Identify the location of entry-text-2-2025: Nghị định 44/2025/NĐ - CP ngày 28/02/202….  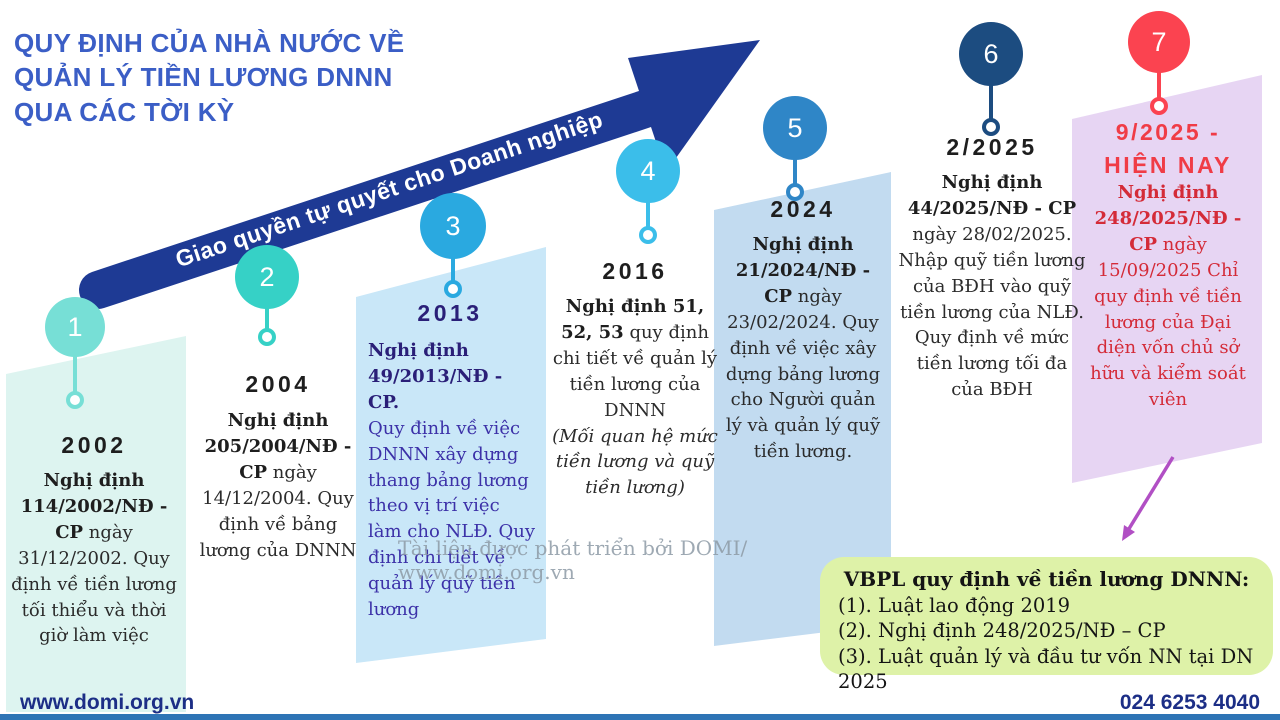
(992, 286).